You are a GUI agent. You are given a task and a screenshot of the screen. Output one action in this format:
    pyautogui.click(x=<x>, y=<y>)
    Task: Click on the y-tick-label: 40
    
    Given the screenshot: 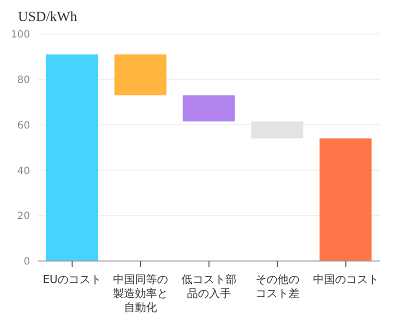 What is the action you would take?
    pyautogui.click(x=23, y=171)
    